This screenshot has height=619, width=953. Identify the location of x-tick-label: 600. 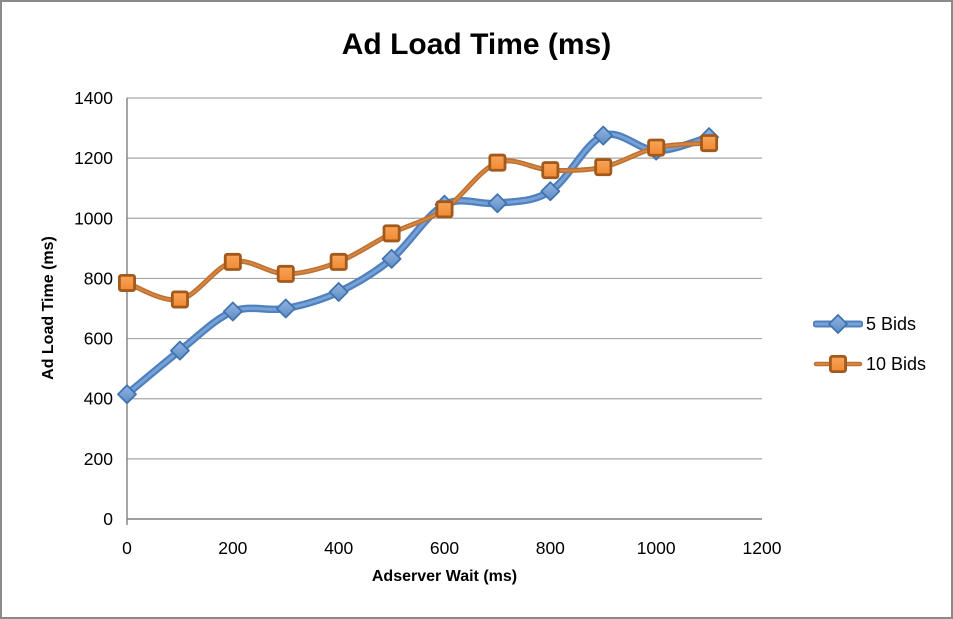
(444, 548).